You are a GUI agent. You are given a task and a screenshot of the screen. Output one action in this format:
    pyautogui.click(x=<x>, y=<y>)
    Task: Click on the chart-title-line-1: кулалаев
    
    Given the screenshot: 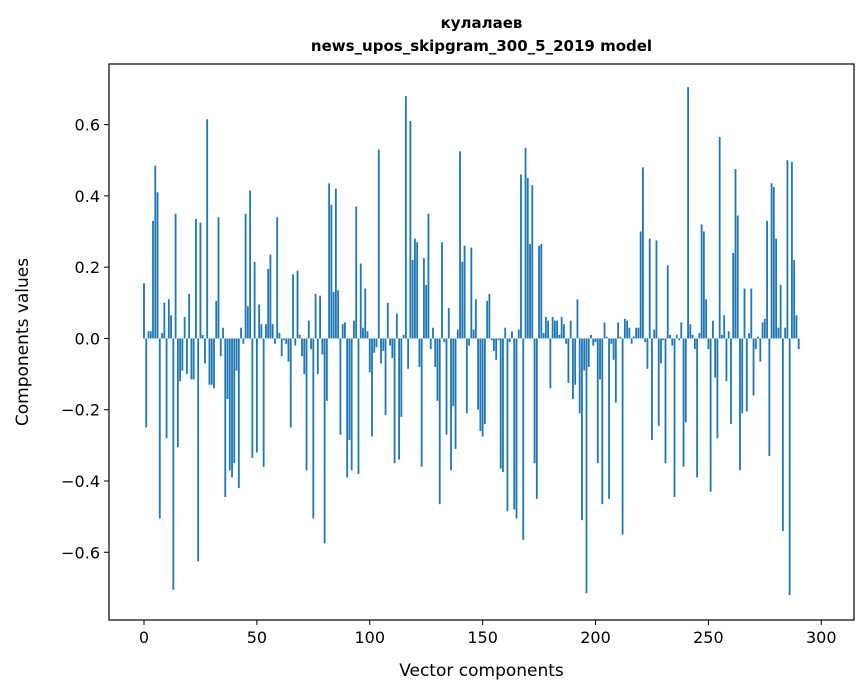 What is the action you would take?
    pyautogui.click(x=482, y=23)
    